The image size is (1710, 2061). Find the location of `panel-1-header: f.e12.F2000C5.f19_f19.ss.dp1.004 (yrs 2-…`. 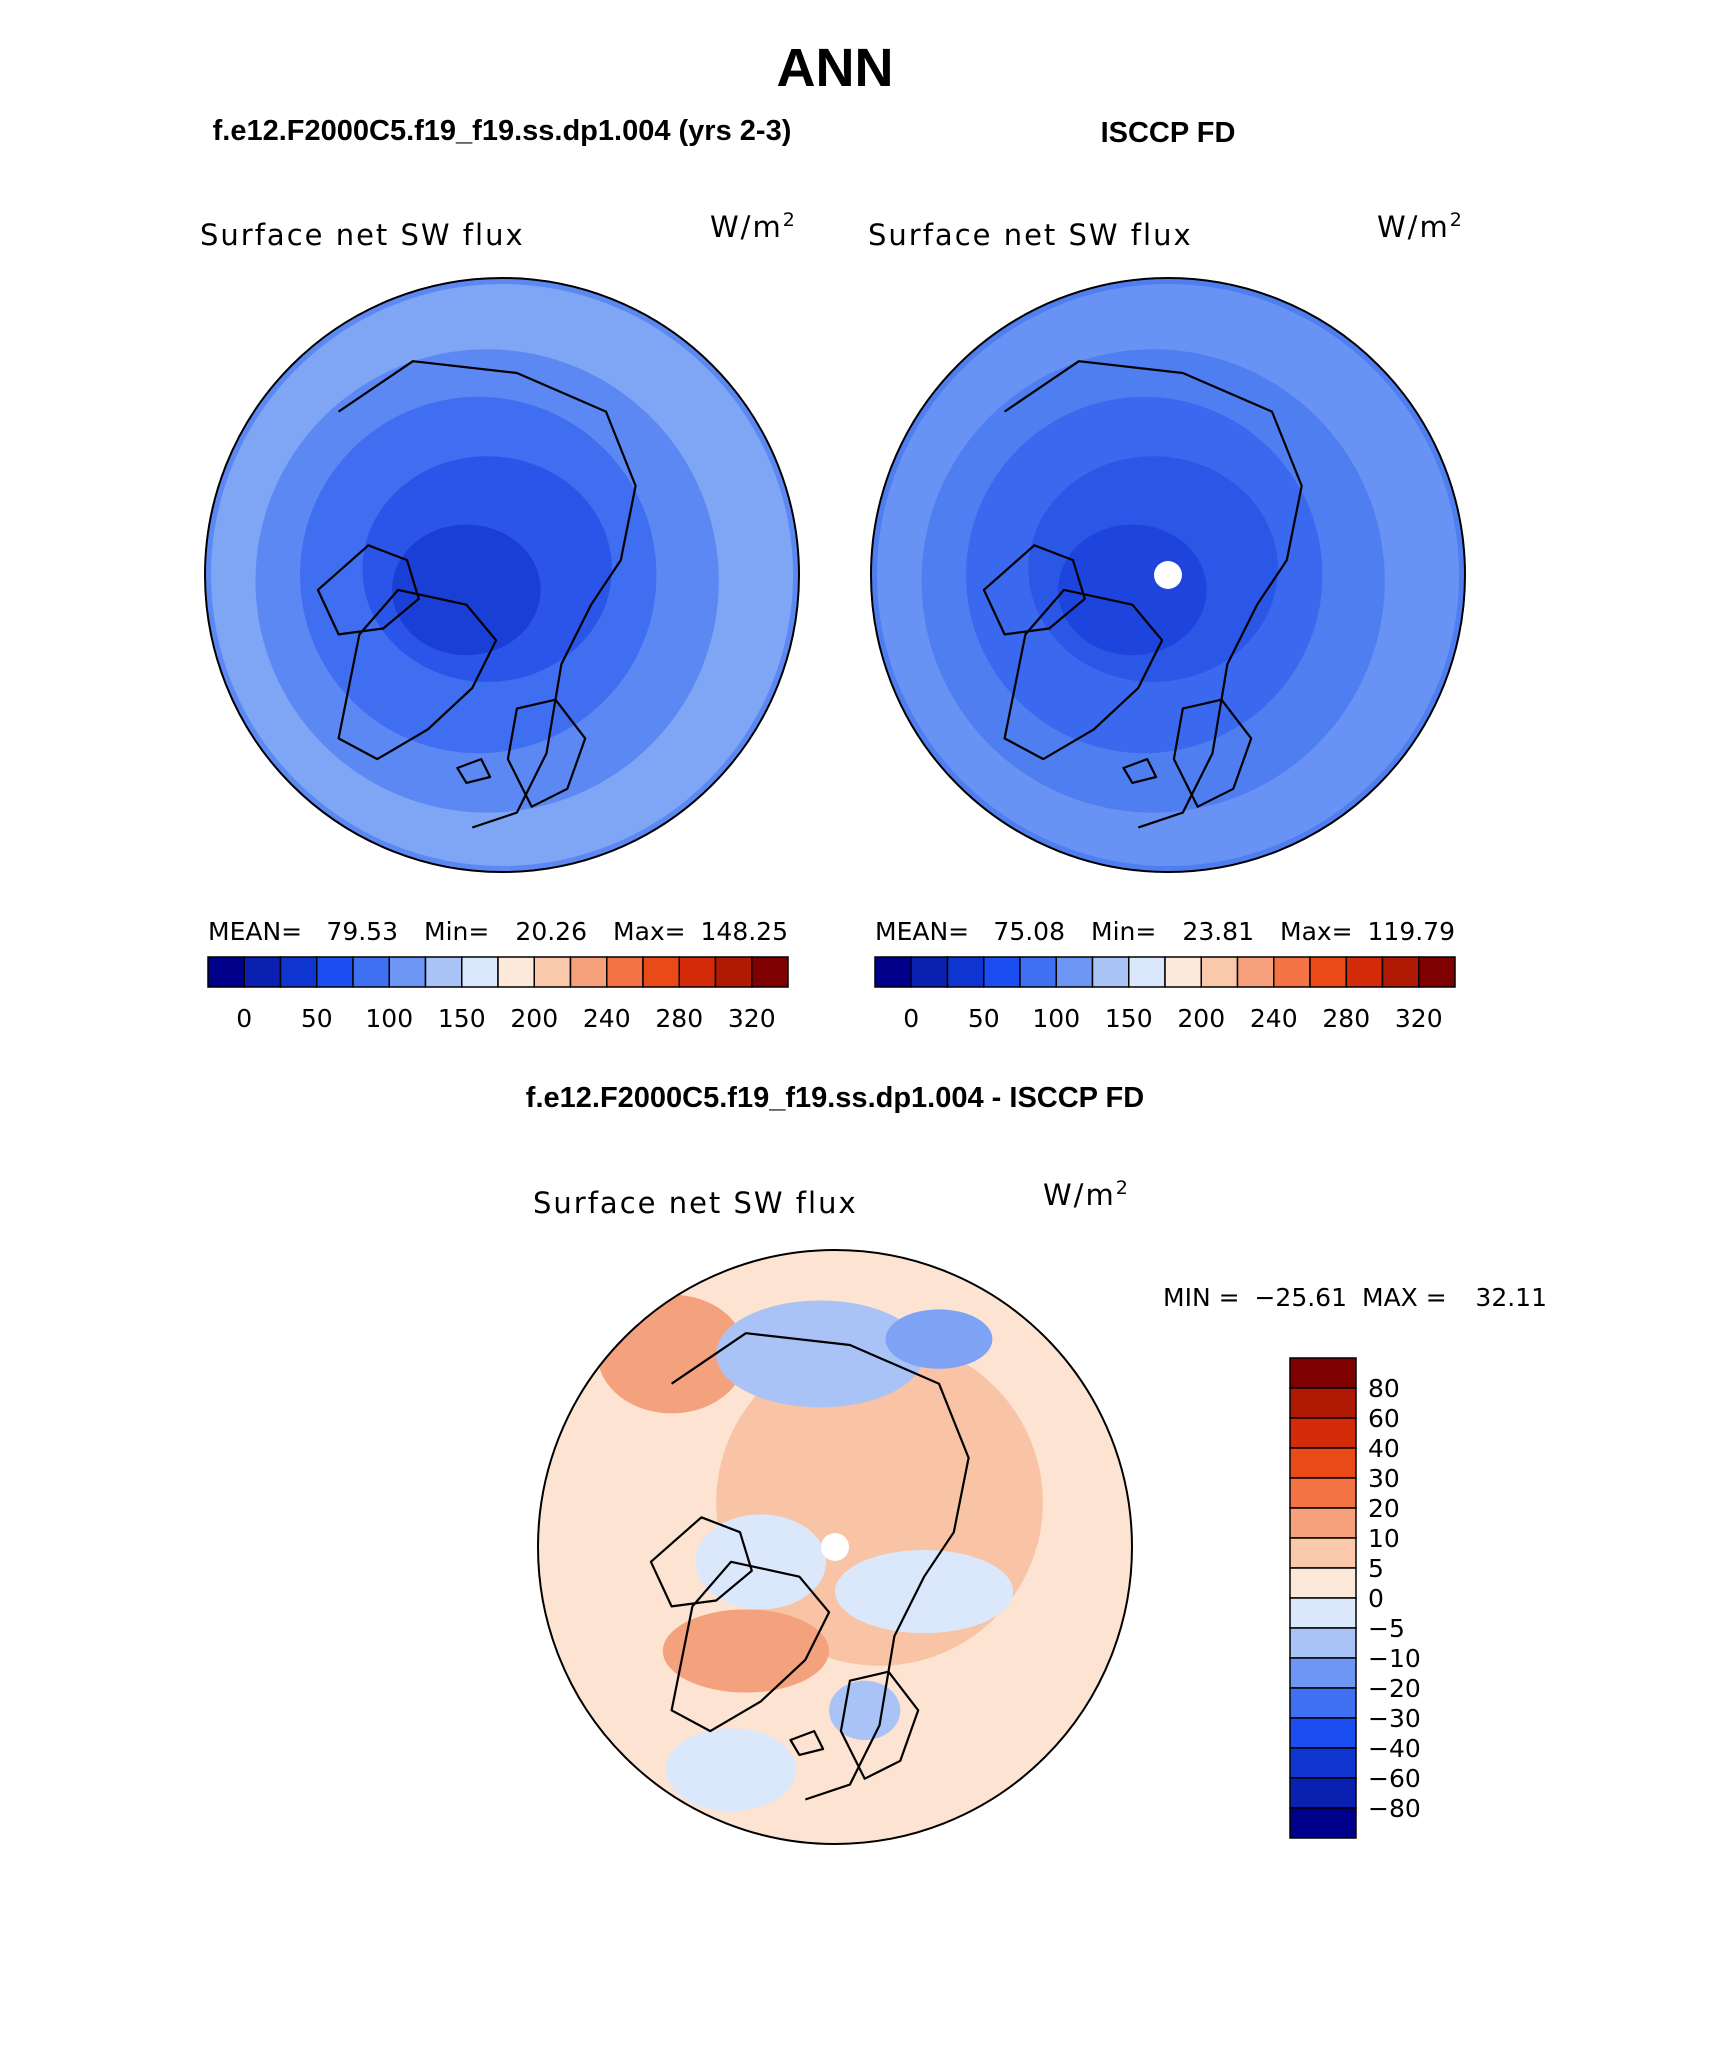

panel-1-header: f.e12.F2000C5.f19_f19.ss.dp1.004 (yrs 2-… is located at coordinates (502, 131).